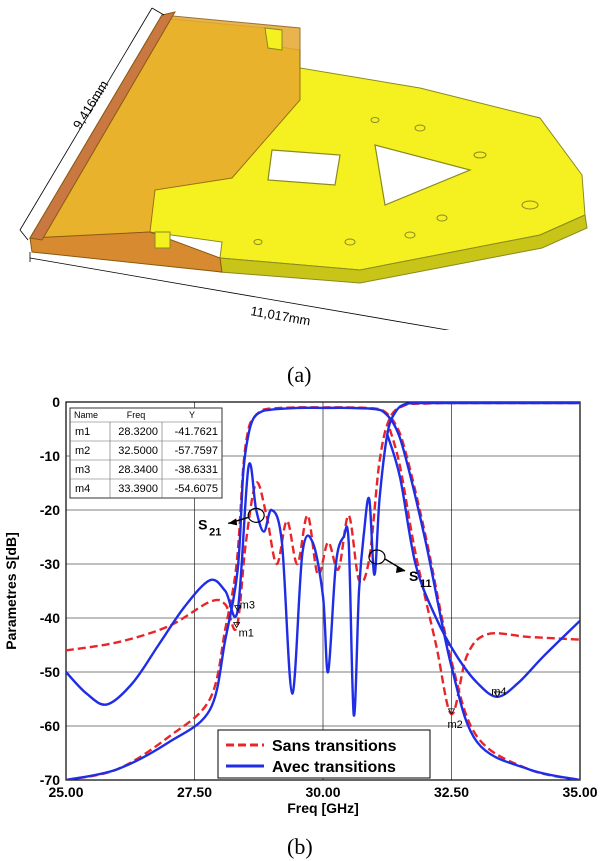 This screenshot has width=607, height=861. What do you see at coordinates (377, 557) in the screenshot?
I see `annotation-circle-s11` at bounding box center [377, 557].